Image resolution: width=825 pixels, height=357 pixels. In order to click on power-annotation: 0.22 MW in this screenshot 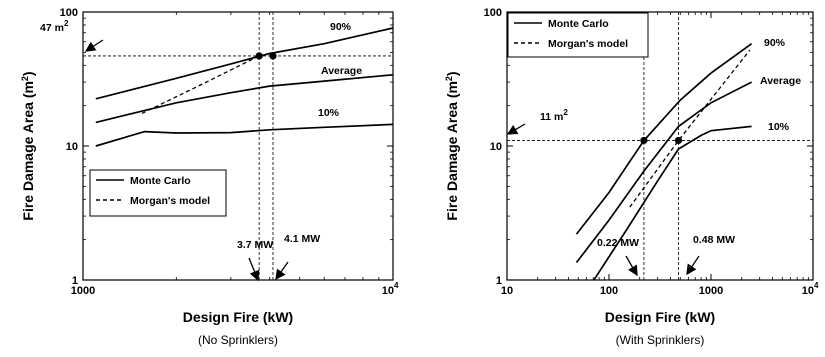, I will do `click(618, 243)`.